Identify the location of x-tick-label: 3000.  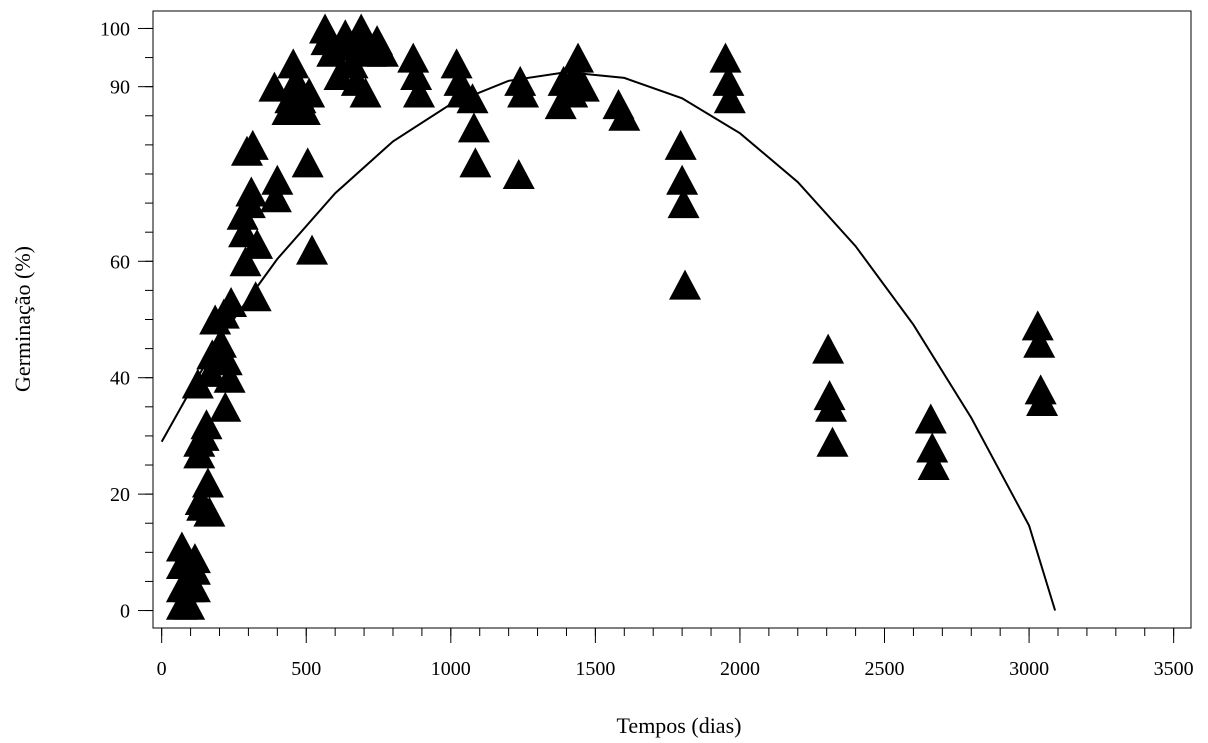
(1029, 669).